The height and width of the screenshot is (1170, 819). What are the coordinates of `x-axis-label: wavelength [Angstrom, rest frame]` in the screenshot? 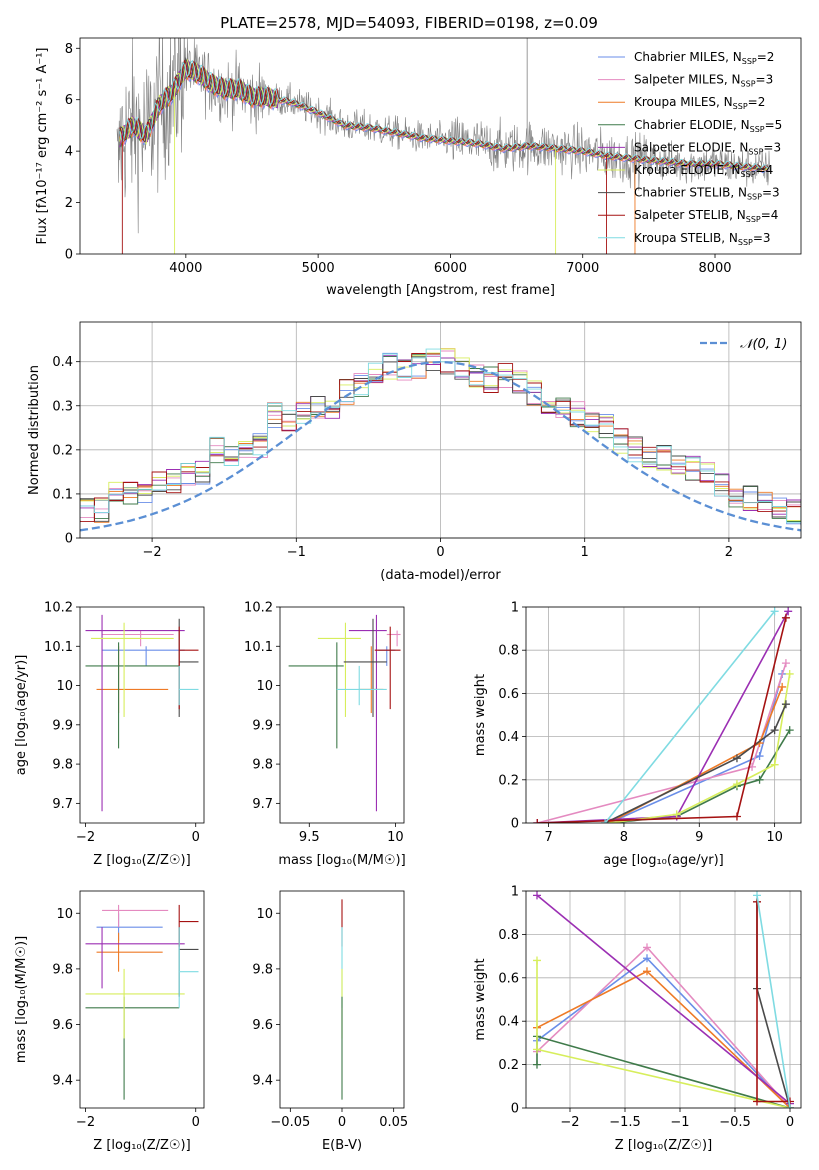 It's located at (440, 290).